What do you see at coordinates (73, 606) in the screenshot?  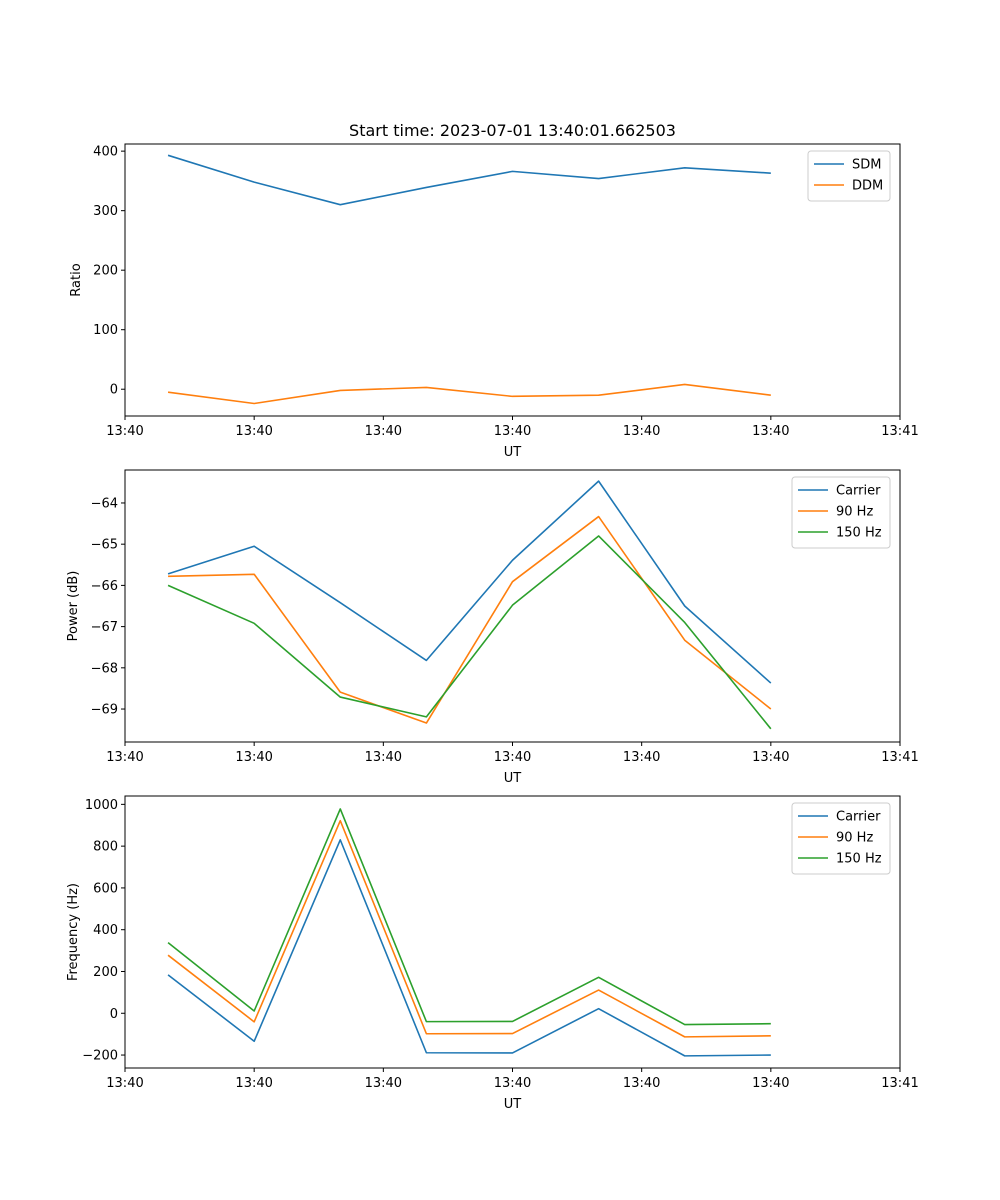 I see `y-axis-label: Power (dB)` at bounding box center [73, 606].